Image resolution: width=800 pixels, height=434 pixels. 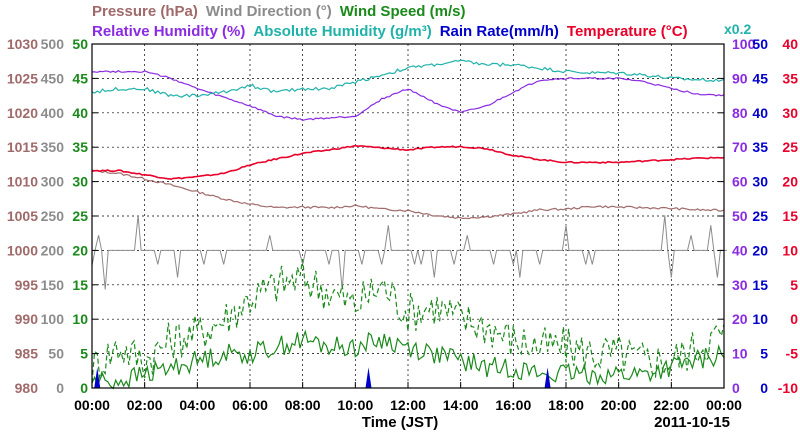 What do you see at coordinates (22, 182) in the screenshot?
I see `y-tick-label: 1010` at bounding box center [22, 182].